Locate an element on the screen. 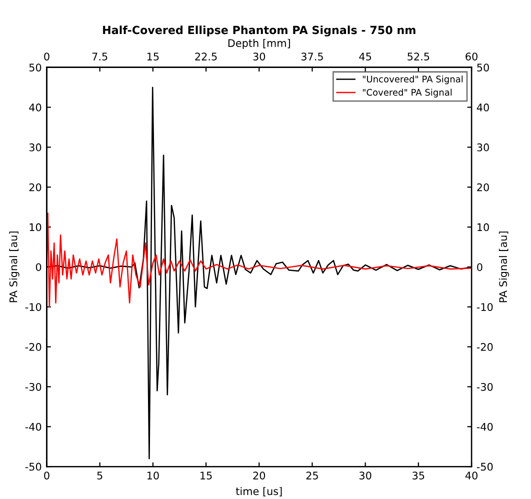 The height and width of the screenshot is (499, 531). y2-tick-label: -20 is located at coordinates (484, 347).